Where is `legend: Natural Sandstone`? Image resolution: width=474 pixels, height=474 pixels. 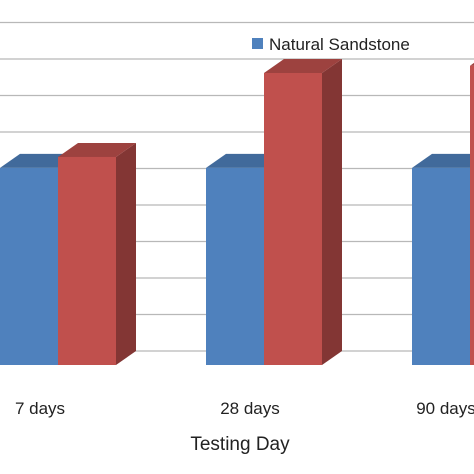 legend: Natural Sandstone is located at coordinates (331, 44).